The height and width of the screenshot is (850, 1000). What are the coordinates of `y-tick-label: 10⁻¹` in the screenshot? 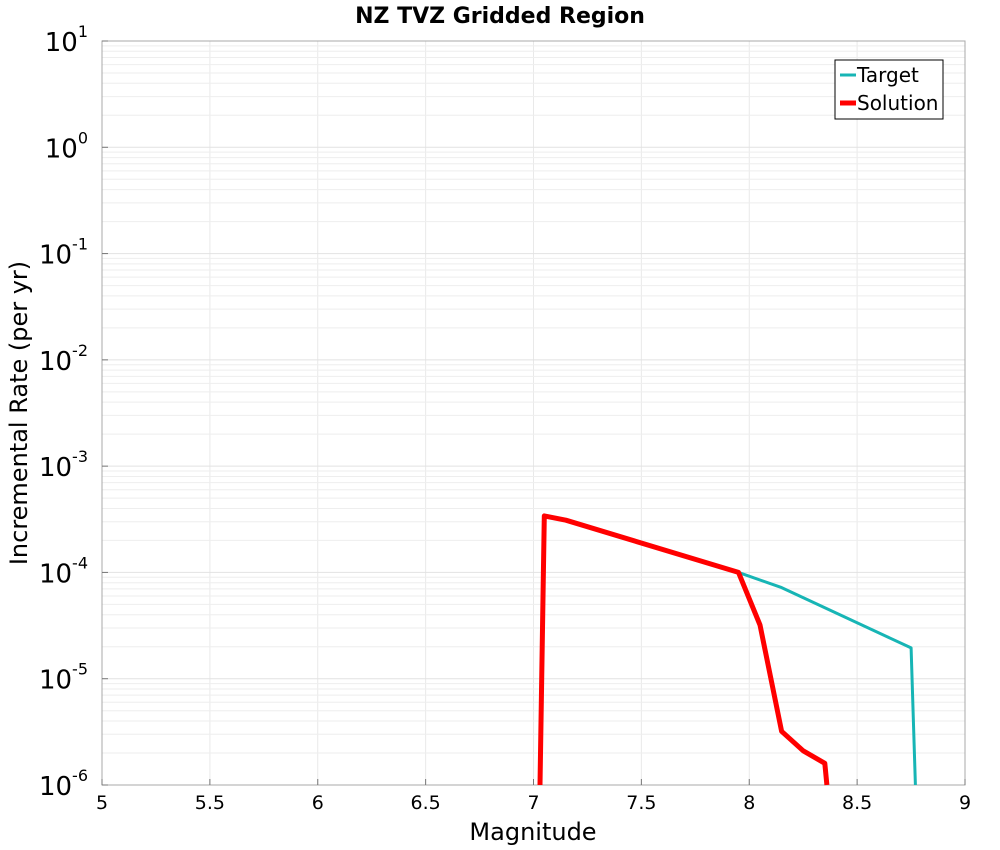 It's located at (63, 253).